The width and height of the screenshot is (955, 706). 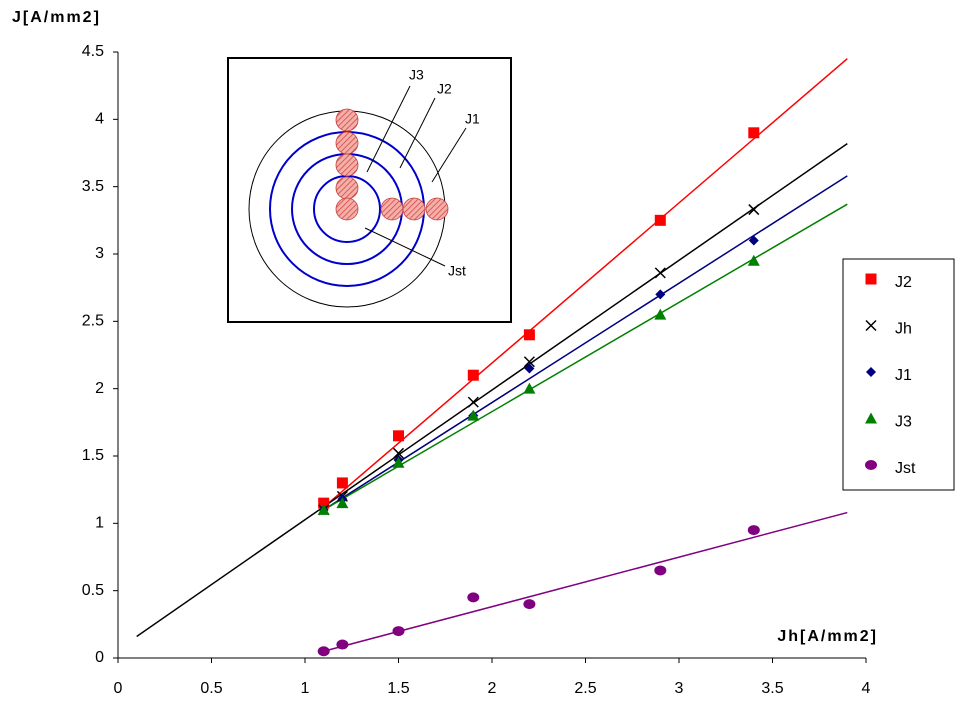 What do you see at coordinates (903, 282) in the screenshot?
I see `legend-label: J2` at bounding box center [903, 282].